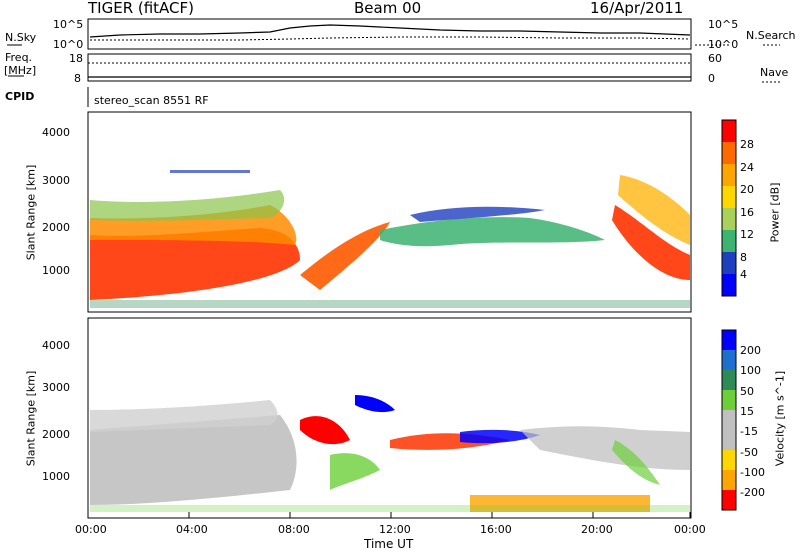  What do you see at coordinates (388, 8) in the screenshot?
I see `beam-label: Beam 00` at bounding box center [388, 8].